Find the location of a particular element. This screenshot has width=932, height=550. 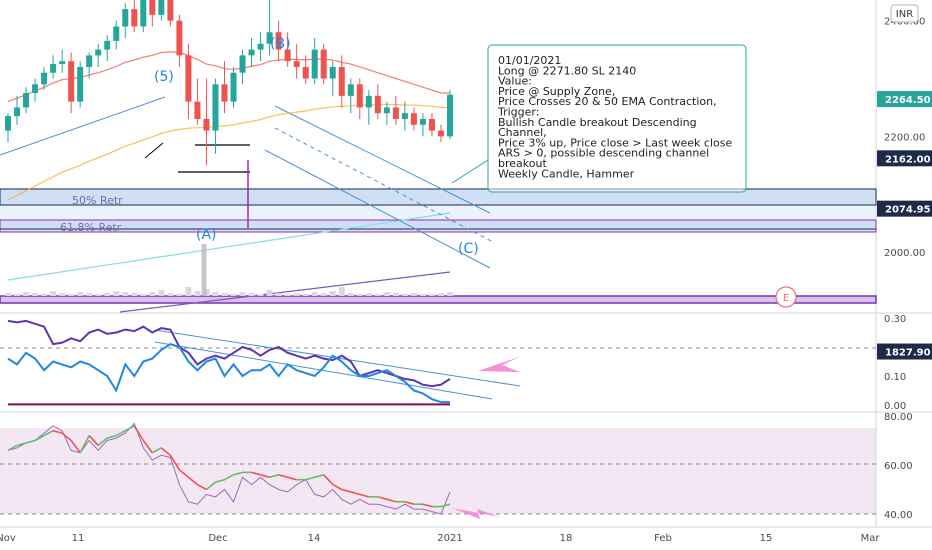

event-marker is located at coordinates (786, 297).